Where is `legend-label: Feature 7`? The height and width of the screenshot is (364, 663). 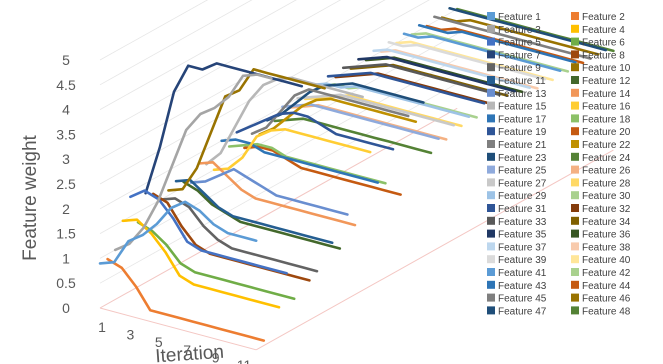 legend-label: Feature 7 is located at coordinates (519, 55).